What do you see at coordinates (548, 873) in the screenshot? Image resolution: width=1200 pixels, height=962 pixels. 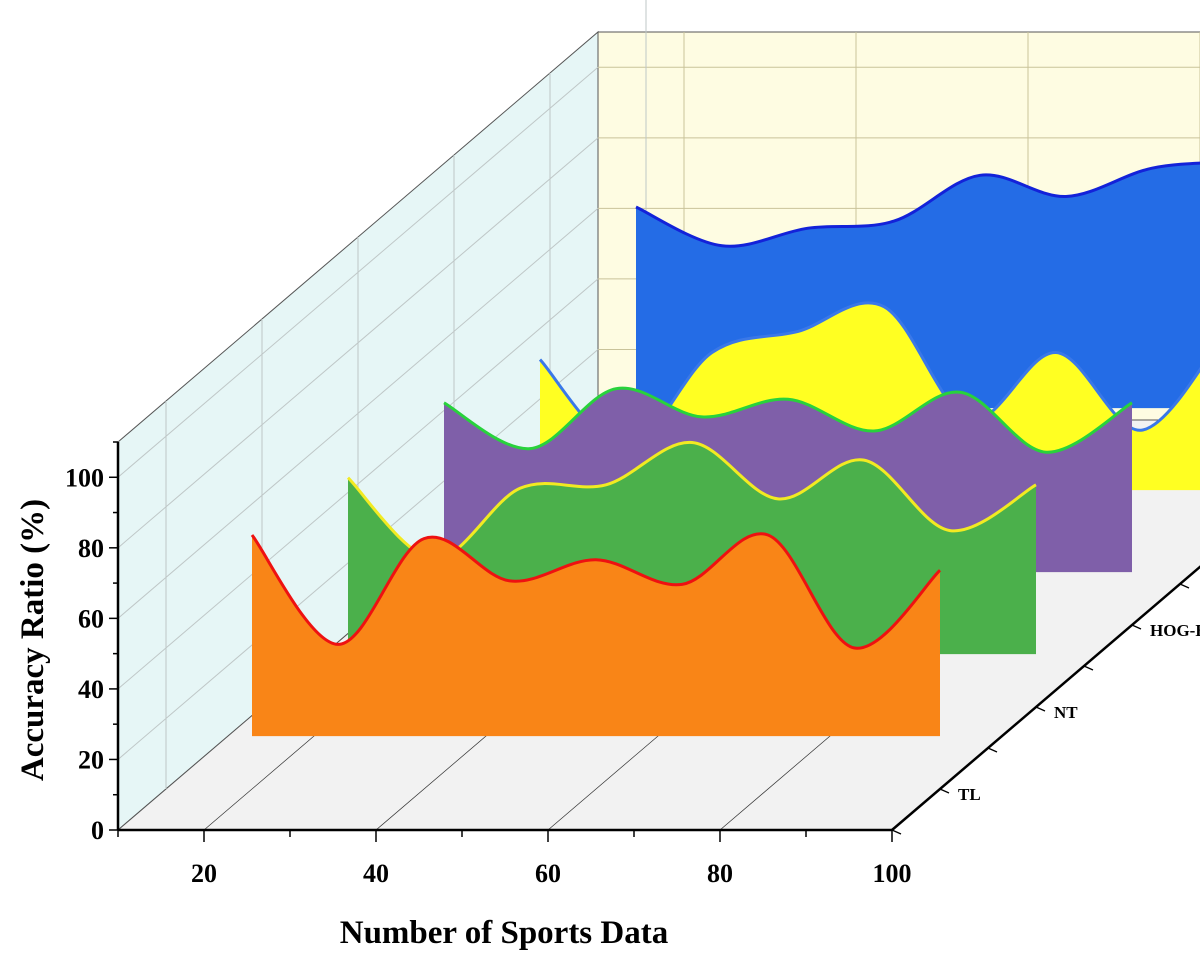 I see `x-tick-label: 60` at bounding box center [548, 873].